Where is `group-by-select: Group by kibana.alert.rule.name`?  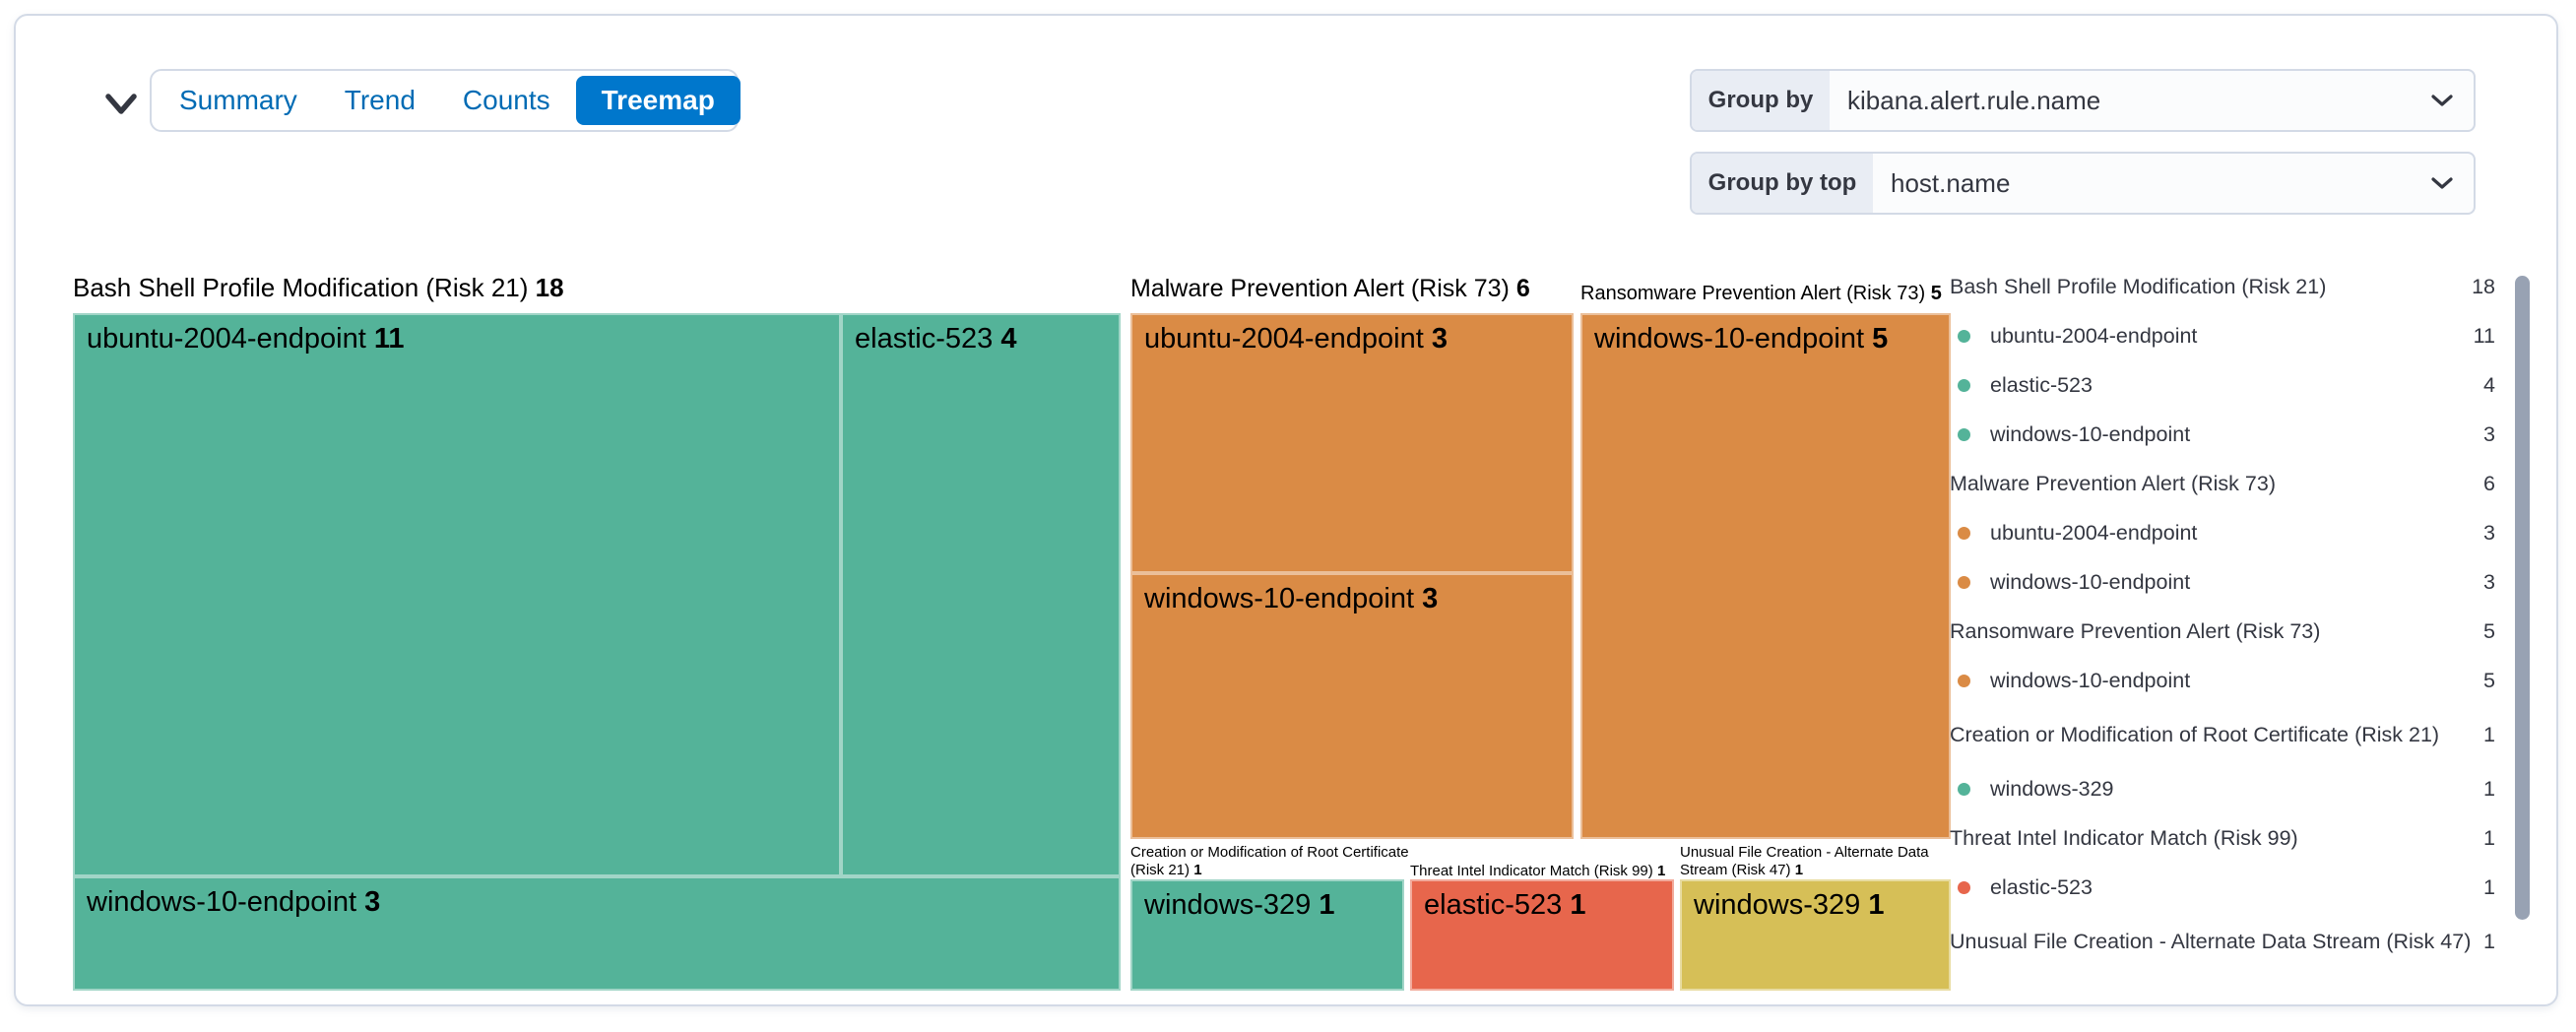
group-by-select: Group by kibana.alert.rule.name is located at coordinates (2083, 100).